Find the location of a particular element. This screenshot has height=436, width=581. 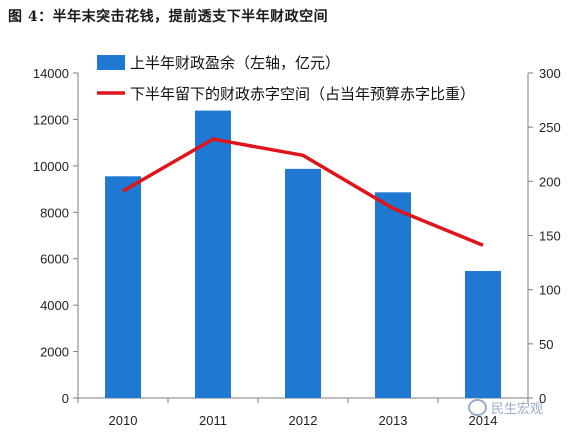

x-tick-label: 2013 is located at coordinates (393, 420).